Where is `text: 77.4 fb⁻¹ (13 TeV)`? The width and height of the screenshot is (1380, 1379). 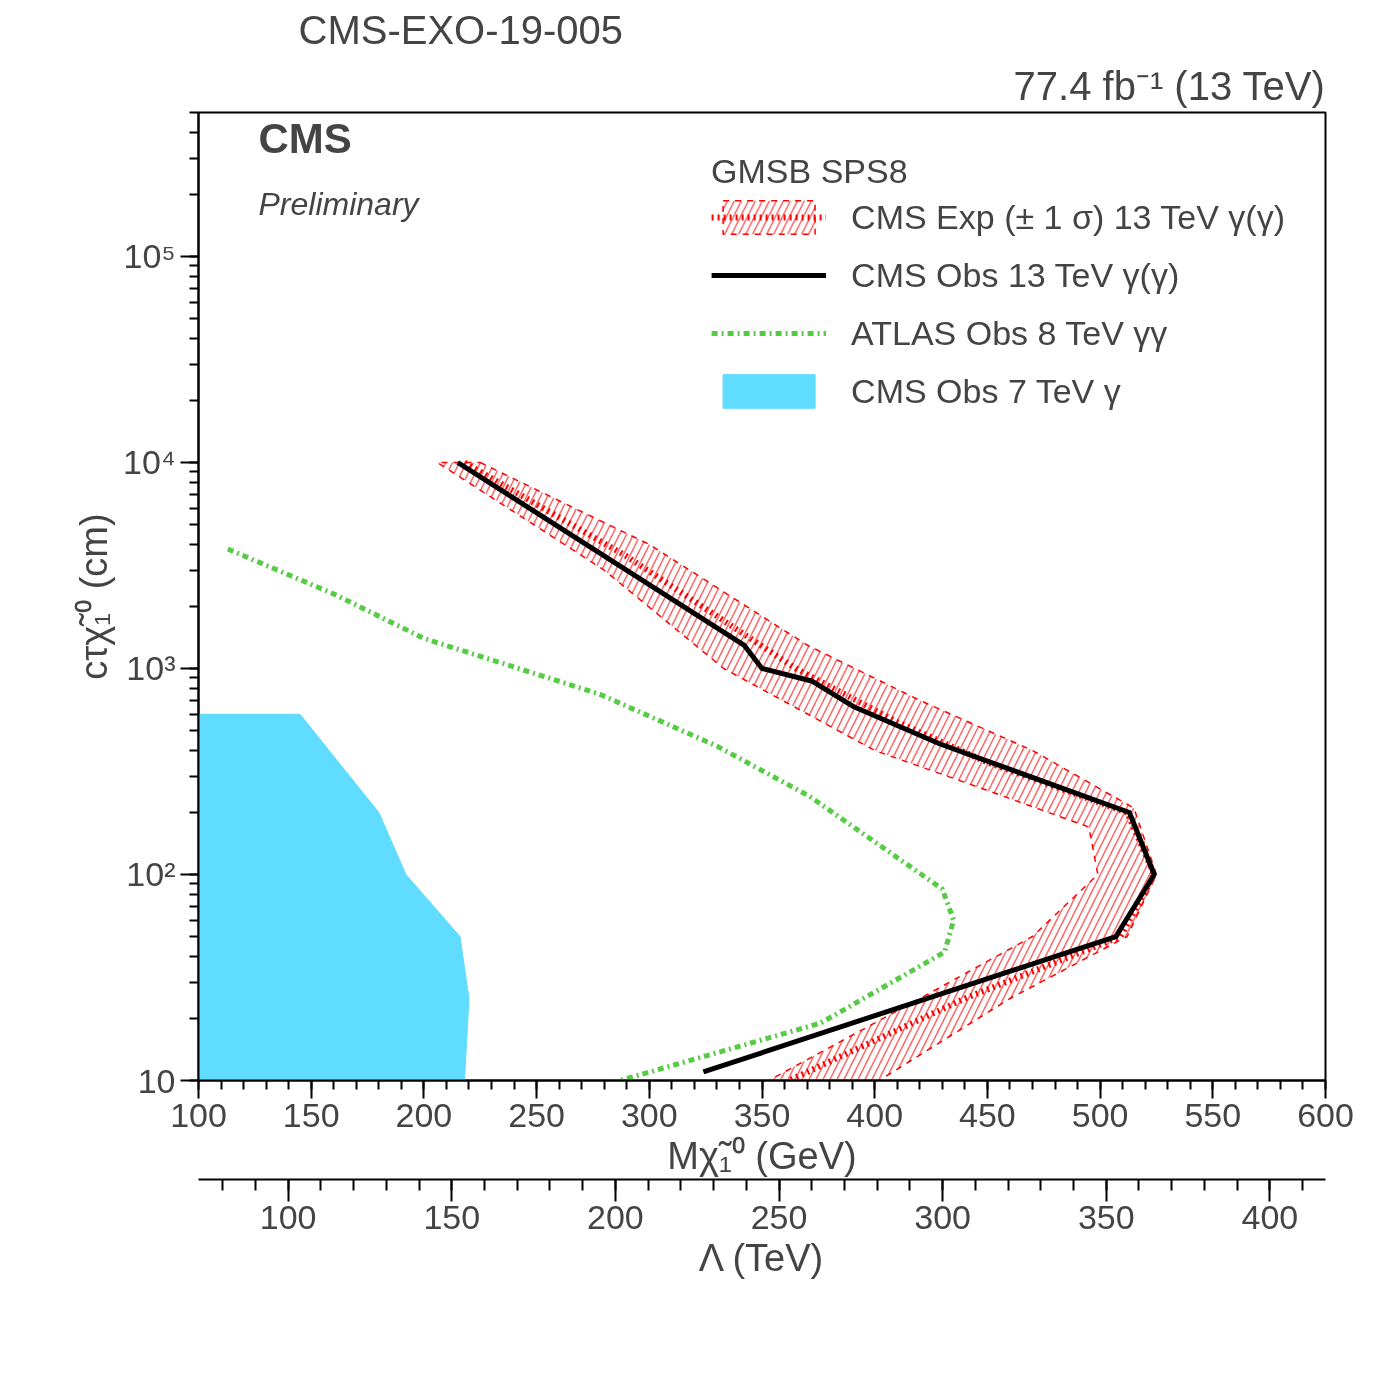 text: 77.4 fb⁻¹ (13 TeV) is located at coordinates (1169, 85).